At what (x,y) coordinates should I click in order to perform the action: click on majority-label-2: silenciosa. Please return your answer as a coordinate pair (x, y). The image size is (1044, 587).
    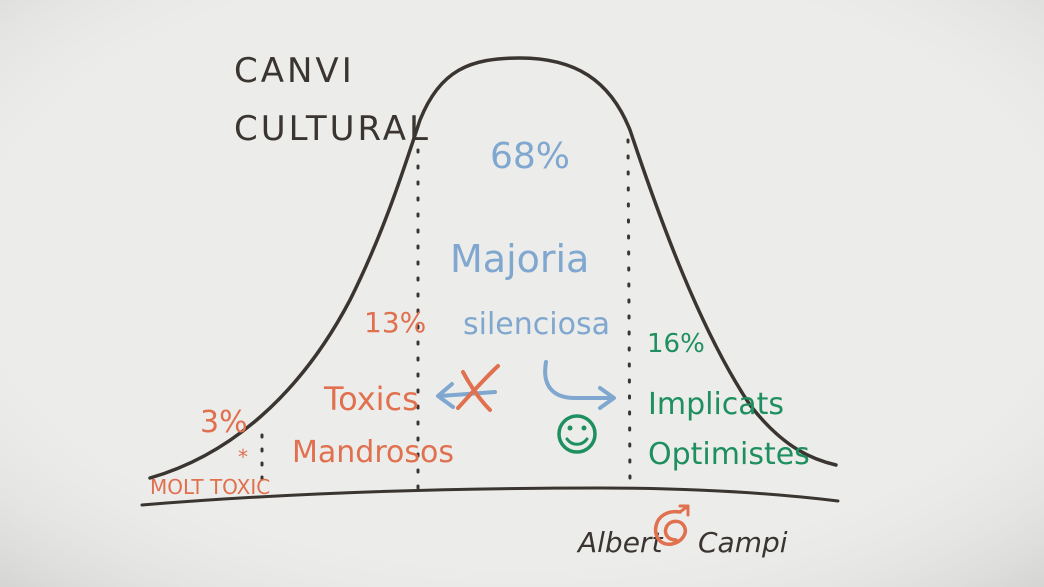
    Looking at the image, I should click on (536, 324).